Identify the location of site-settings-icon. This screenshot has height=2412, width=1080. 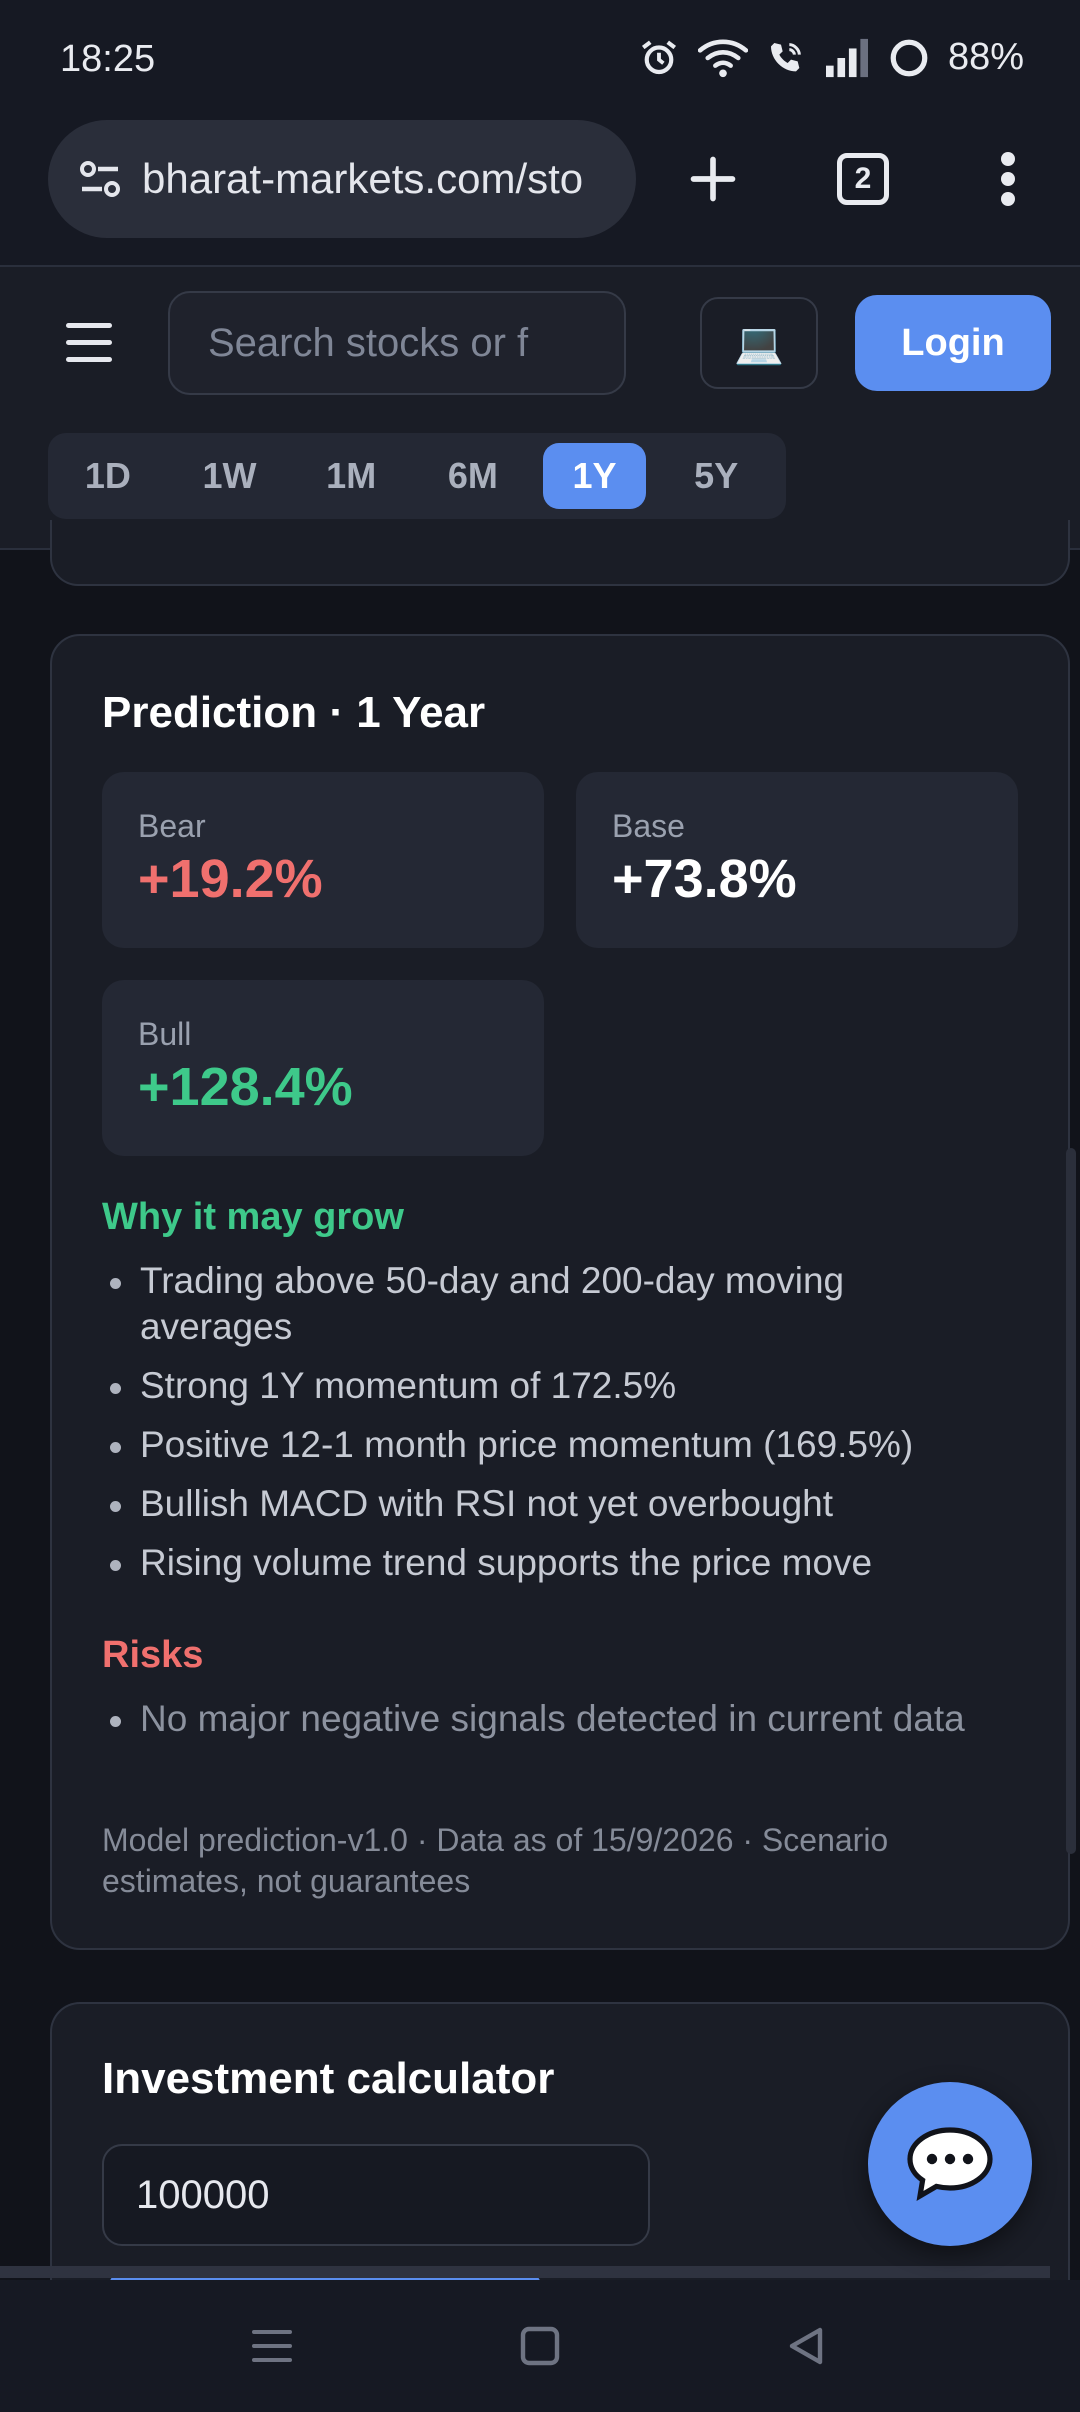
(100, 179).